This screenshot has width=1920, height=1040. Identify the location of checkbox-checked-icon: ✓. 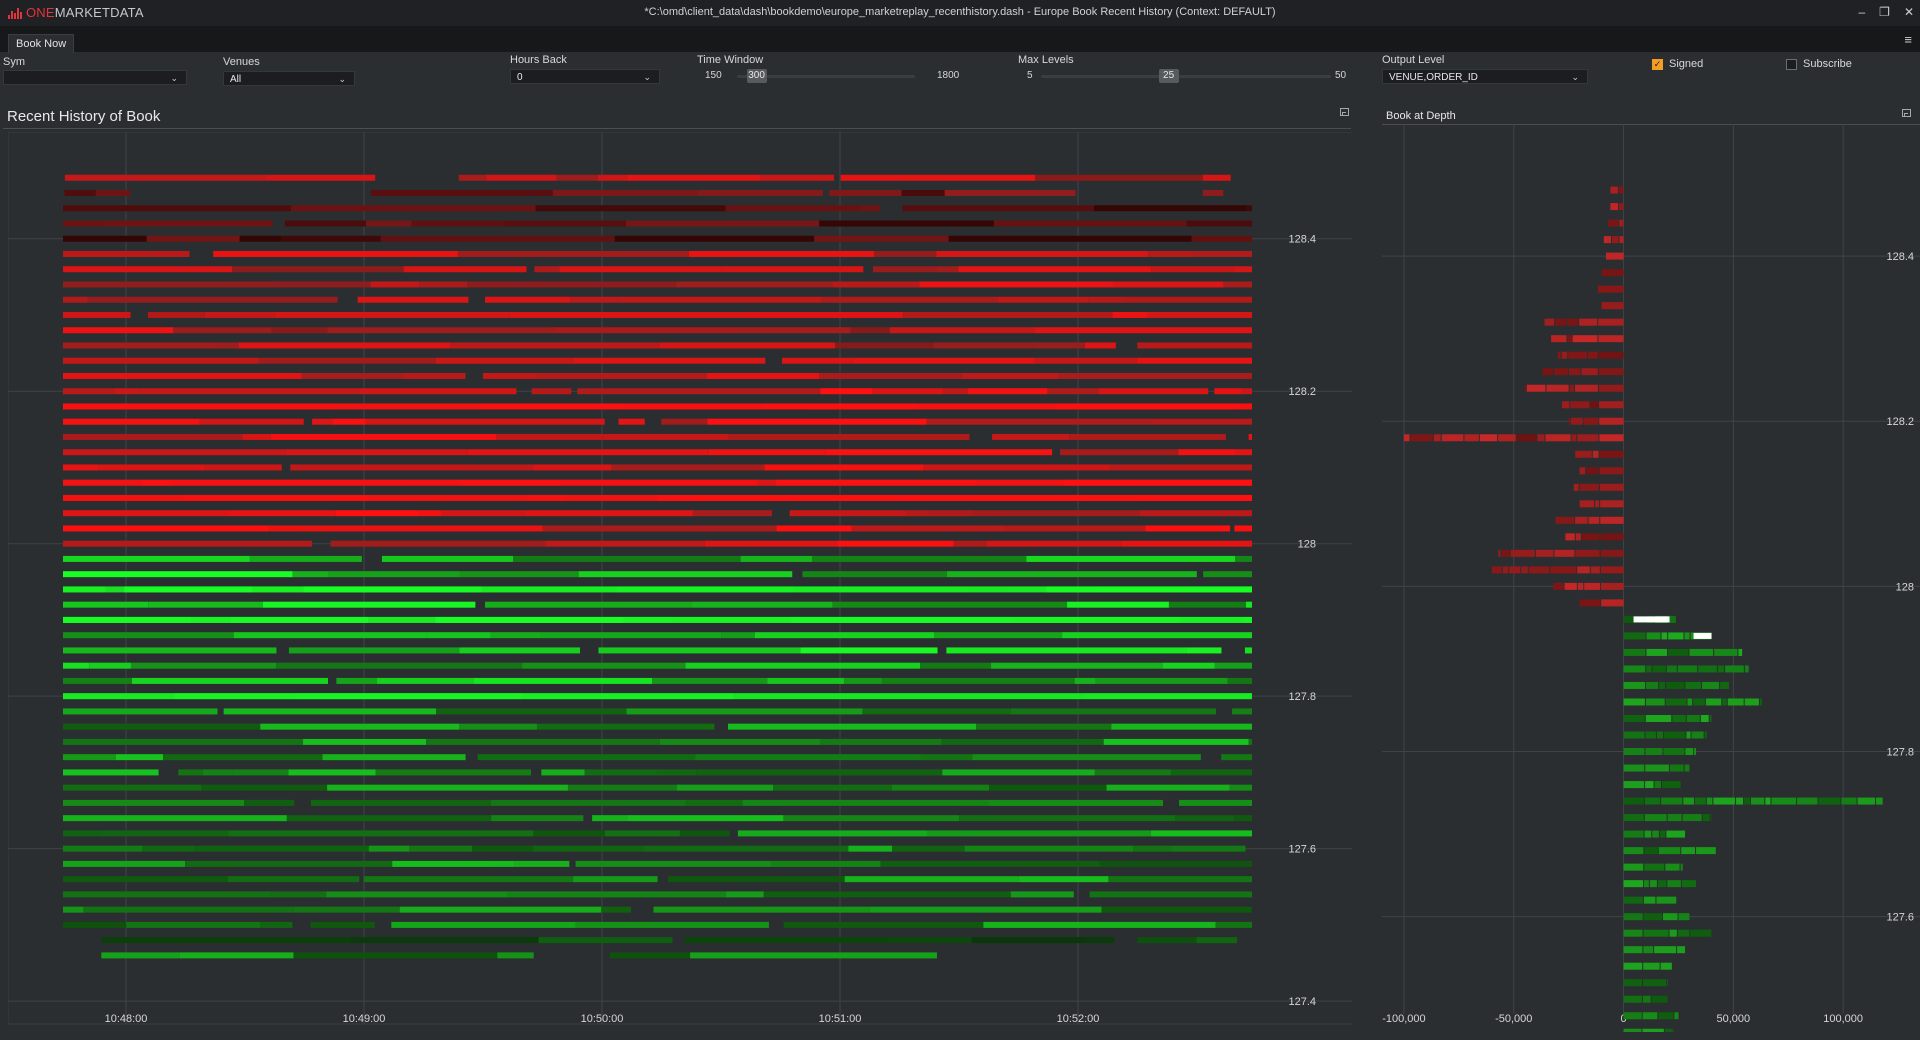
(1657, 64).